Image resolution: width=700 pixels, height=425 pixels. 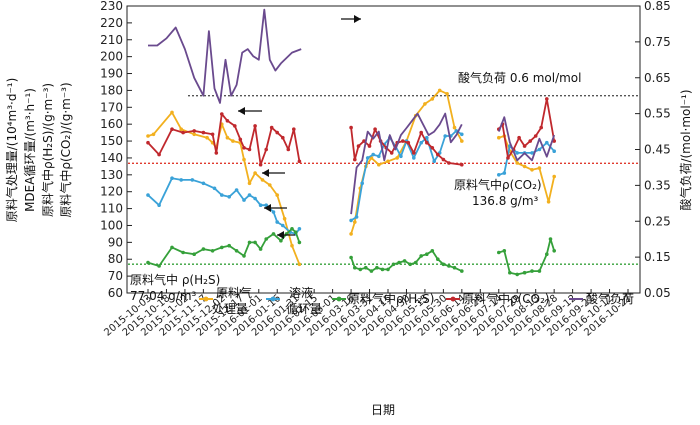 I want to click on left-axis-title-line1: 原料气处理量/(10⁴m³·d⁻¹), so click(x=11, y=150).